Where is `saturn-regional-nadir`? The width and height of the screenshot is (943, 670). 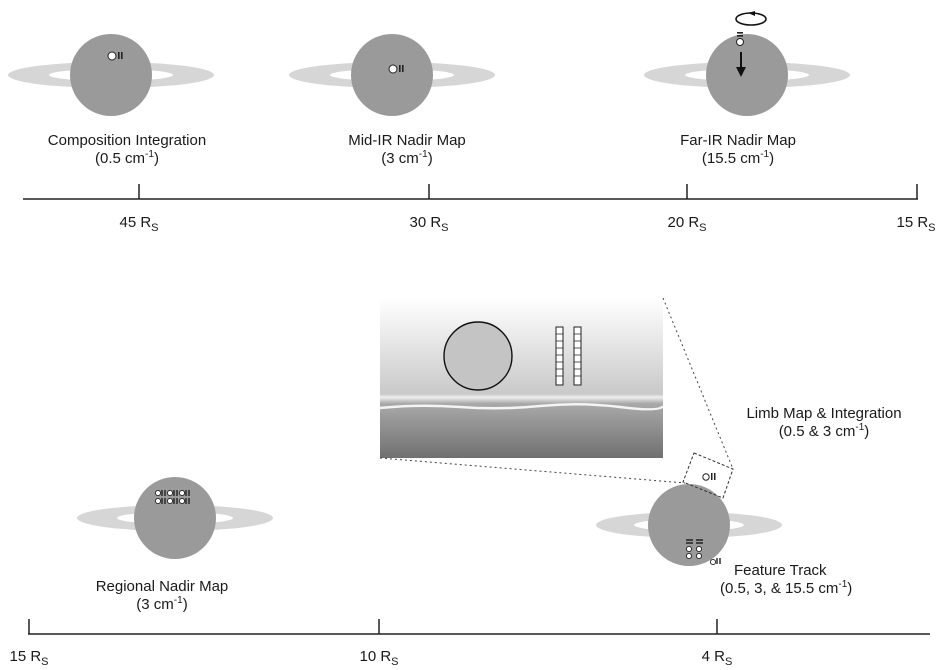
saturn-regional-nadir is located at coordinates (175, 518).